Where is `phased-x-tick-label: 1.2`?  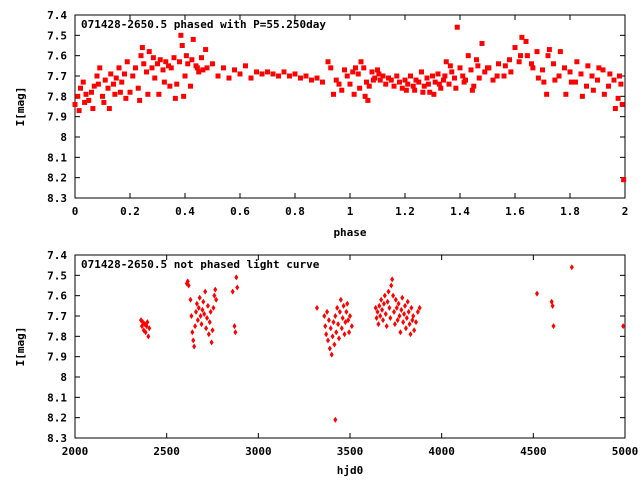 phased-x-tick-label: 1.2 is located at coordinates (405, 211).